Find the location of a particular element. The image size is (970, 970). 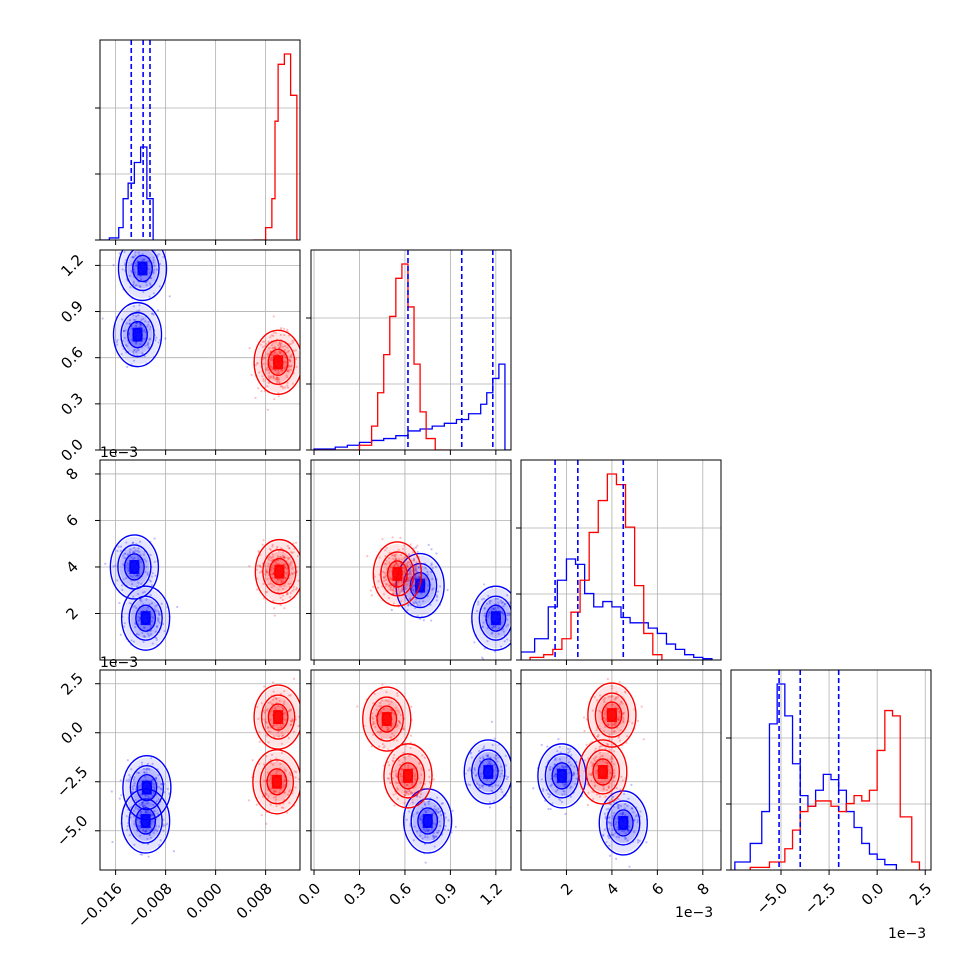

panel-frame is located at coordinates (411, 770).